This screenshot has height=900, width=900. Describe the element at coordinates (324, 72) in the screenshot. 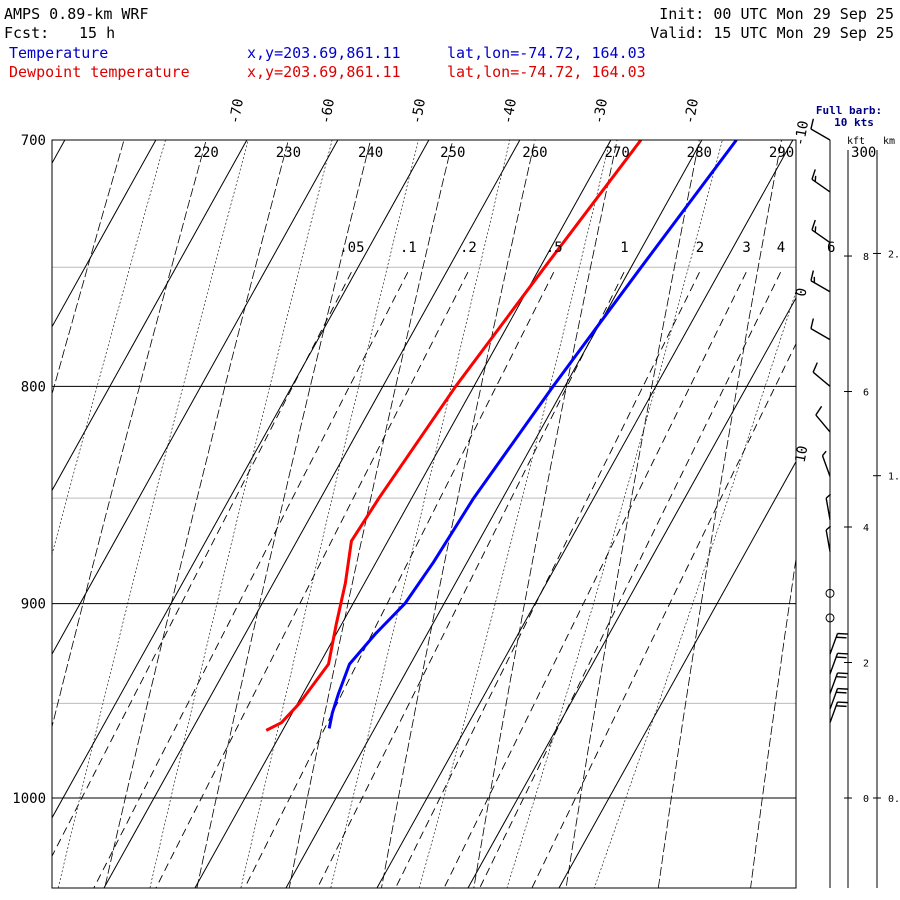

I see `legend-dewpoint-xy: x,y=203.69,861.11` at that location.